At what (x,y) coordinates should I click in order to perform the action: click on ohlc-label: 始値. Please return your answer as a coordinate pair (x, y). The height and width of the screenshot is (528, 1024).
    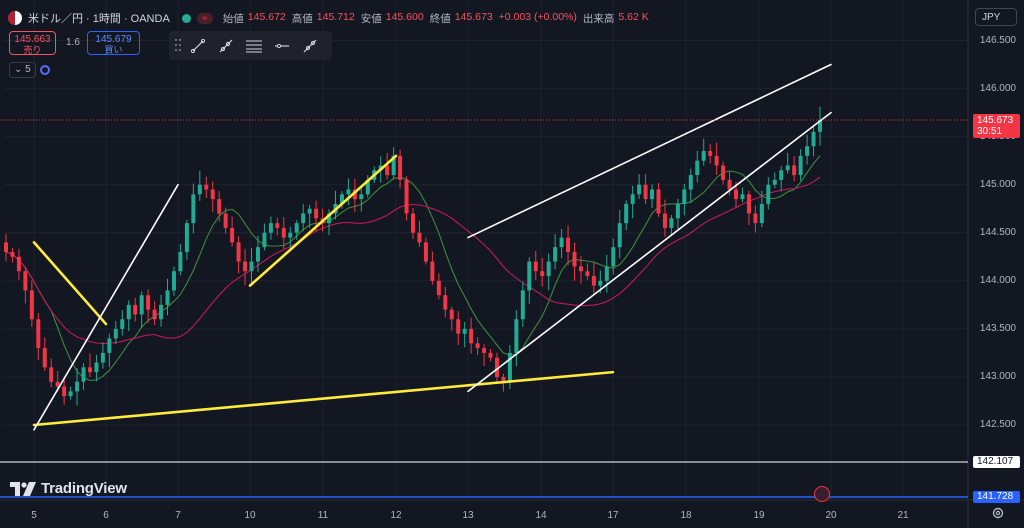
    Looking at the image, I should click on (233, 18).